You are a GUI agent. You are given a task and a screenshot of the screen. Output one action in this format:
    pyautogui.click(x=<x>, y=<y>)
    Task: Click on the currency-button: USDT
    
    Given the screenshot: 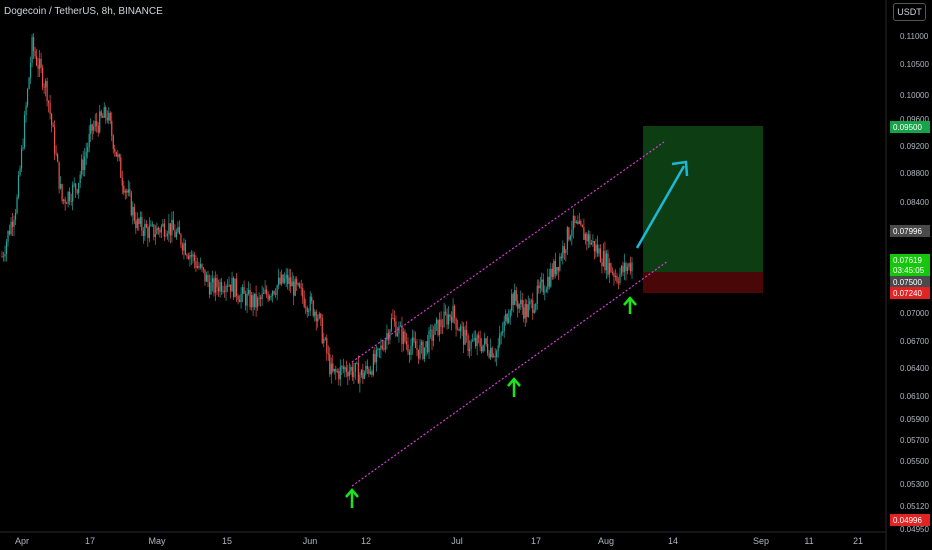 What is the action you would take?
    pyautogui.click(x=909, y=12)
    